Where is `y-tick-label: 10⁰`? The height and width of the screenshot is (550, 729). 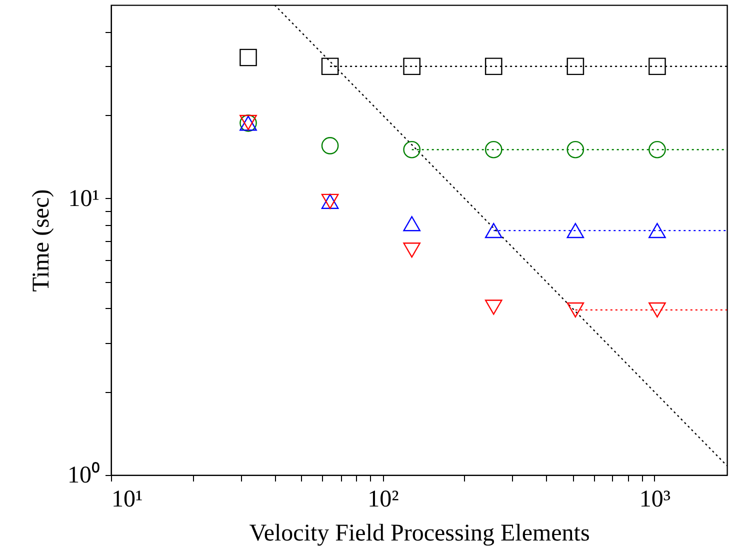
y-tick-label: 10⁰ is located at coordinates (84, 475).